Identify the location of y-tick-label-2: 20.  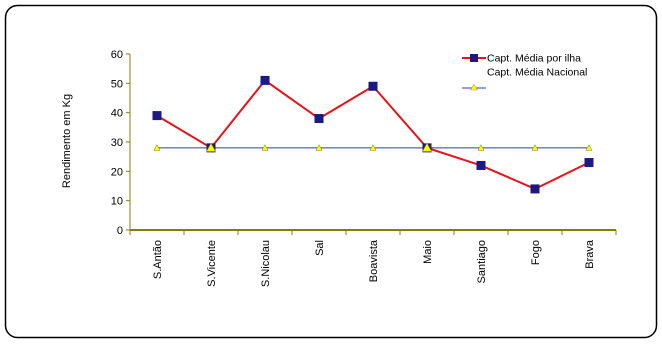
(117, 172).